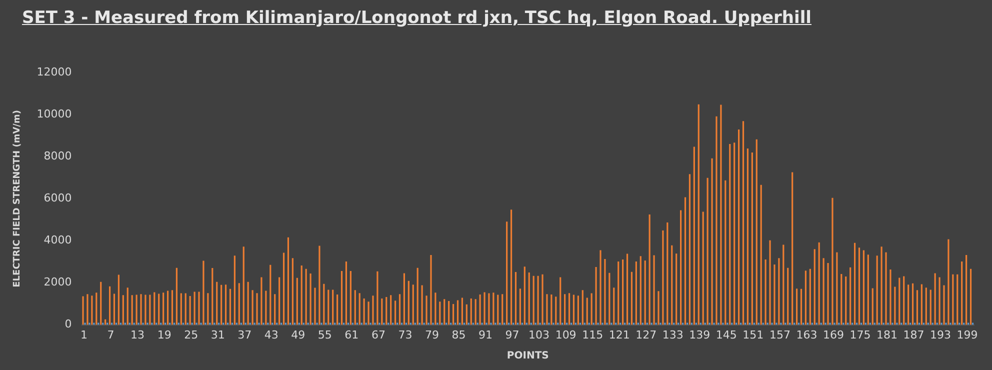 The image size is (992, 370). What do you see at coordinates (726, 335) in the screenshot?
I see `x-tick-label: 145` at bounding box center [726, 335].